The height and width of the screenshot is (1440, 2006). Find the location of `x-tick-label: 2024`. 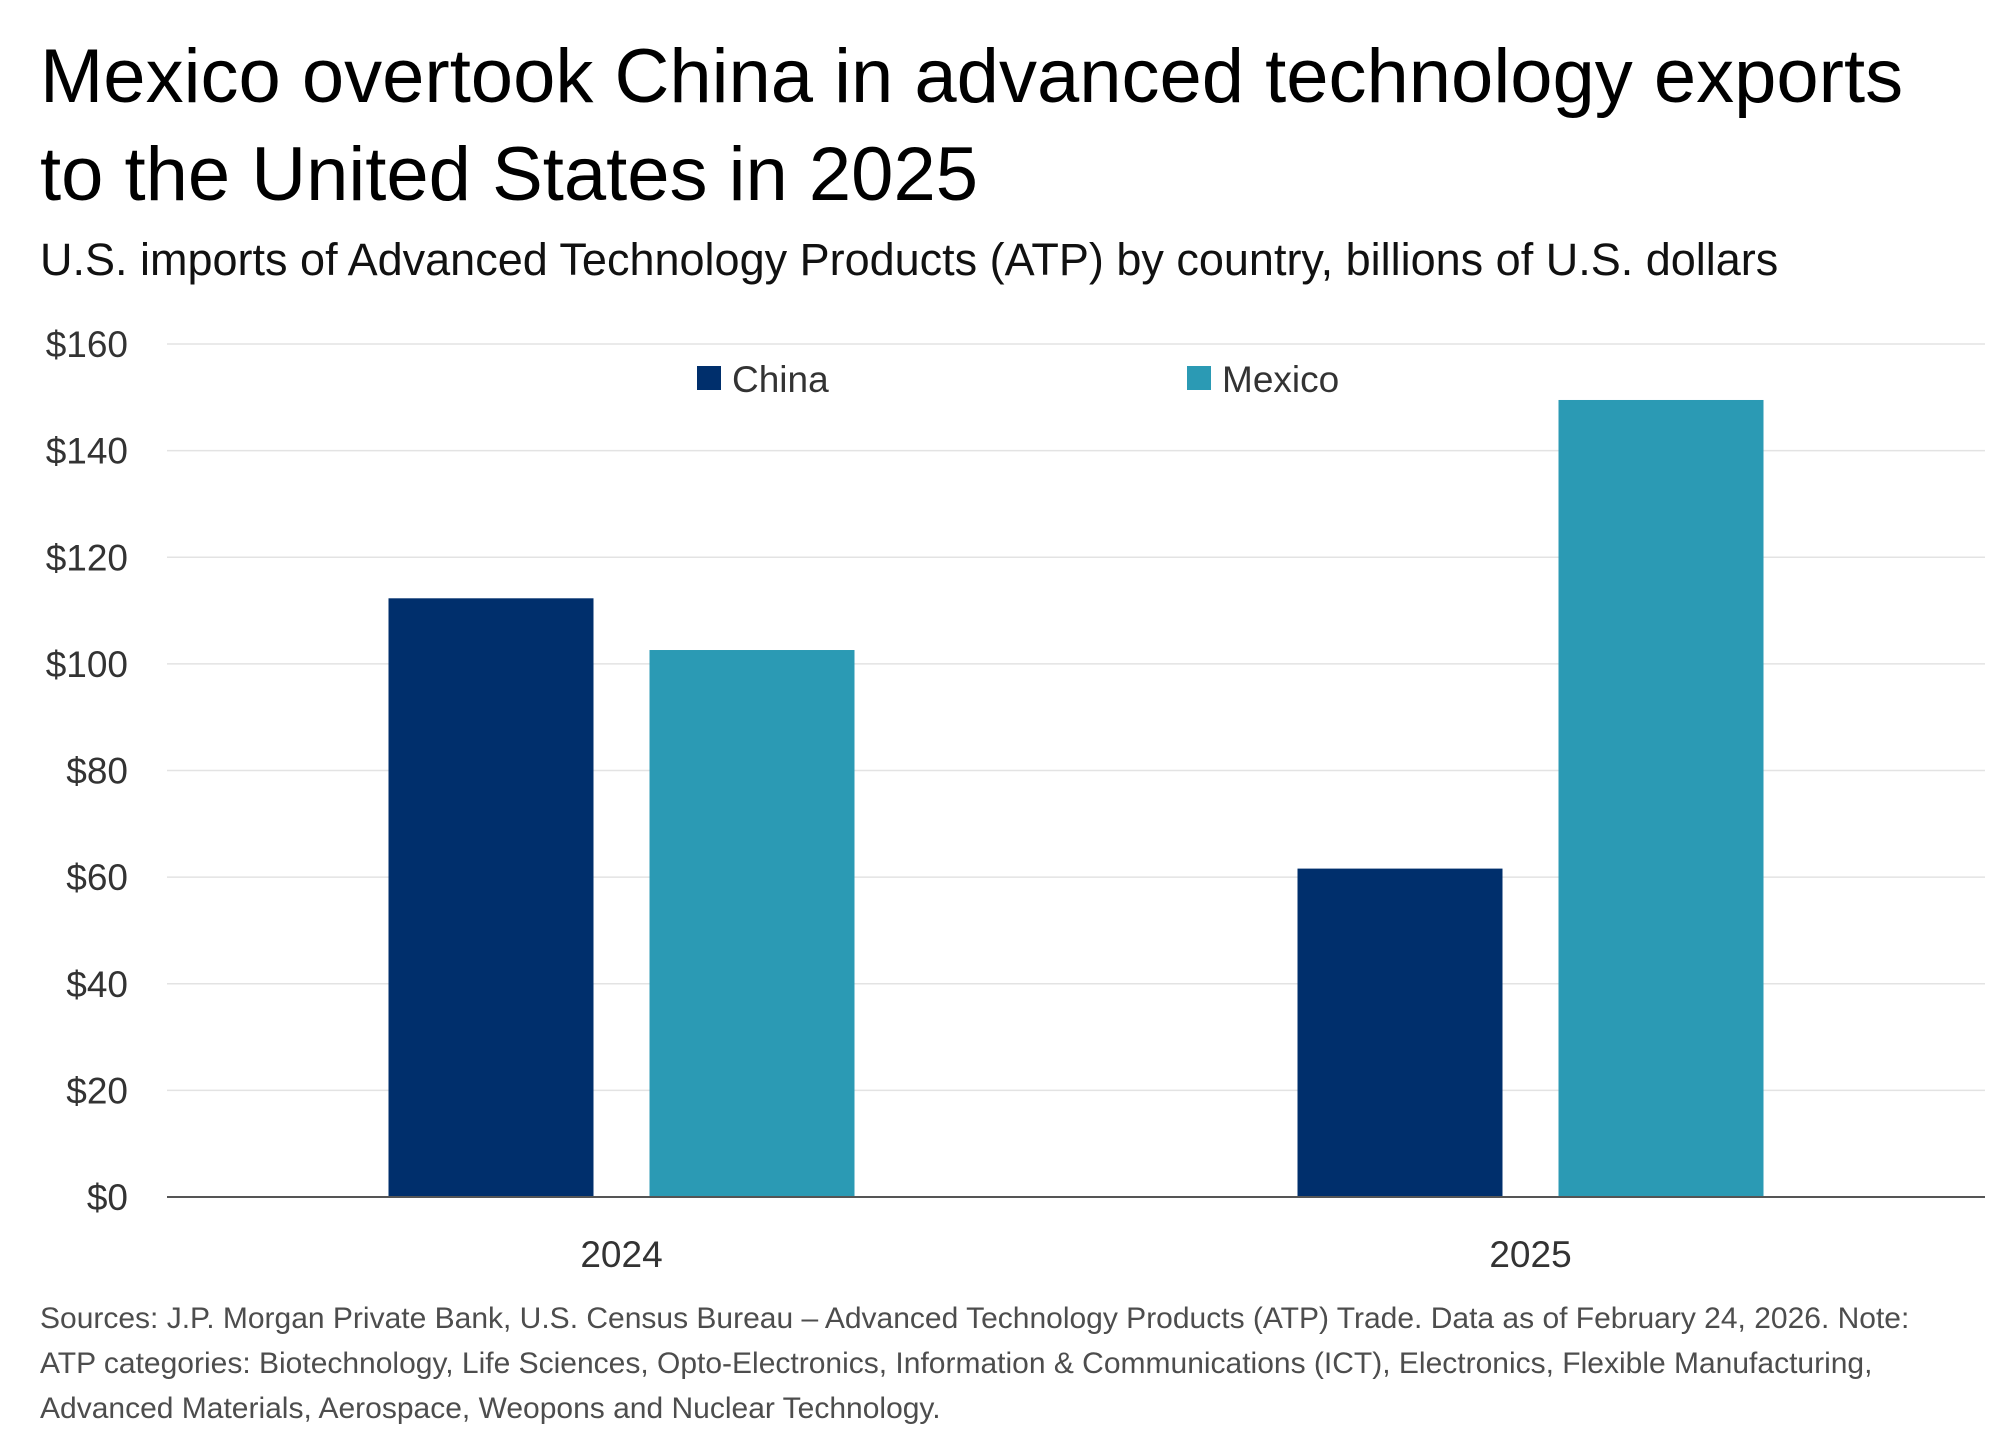

x-tick-label: 2024 is located at coordinates (621, 1254).